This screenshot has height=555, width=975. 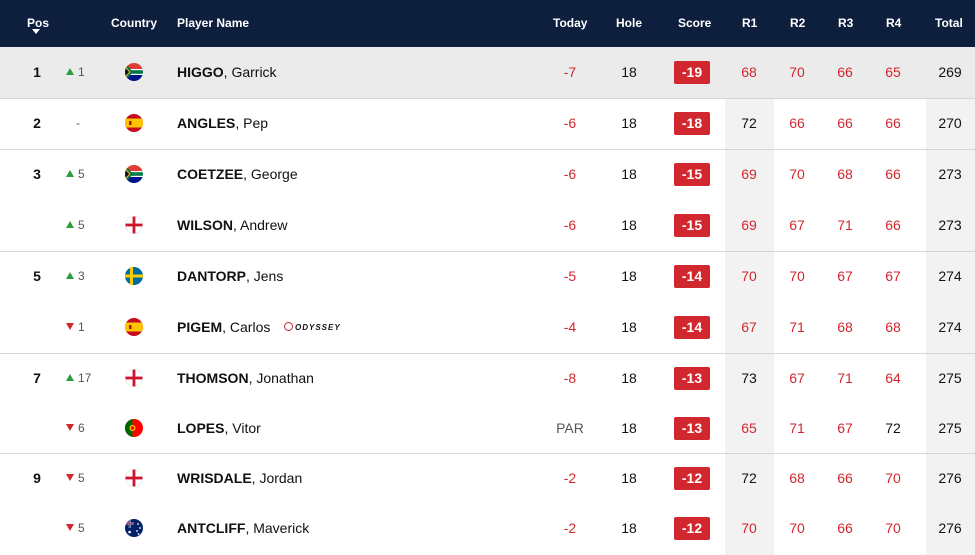 What do you see at coordinates (37, 478) in the screenshot?
I see `position: 9` at bounding box center [37, 478].